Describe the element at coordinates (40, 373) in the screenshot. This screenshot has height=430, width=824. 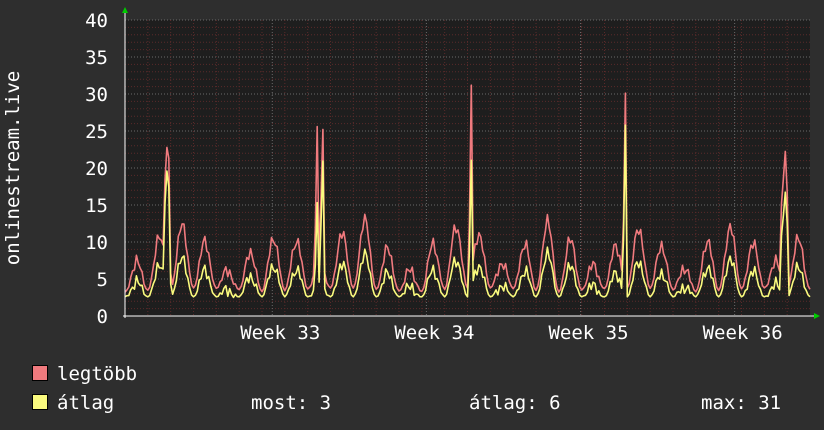
I see `legend-swatch-max` at that location.